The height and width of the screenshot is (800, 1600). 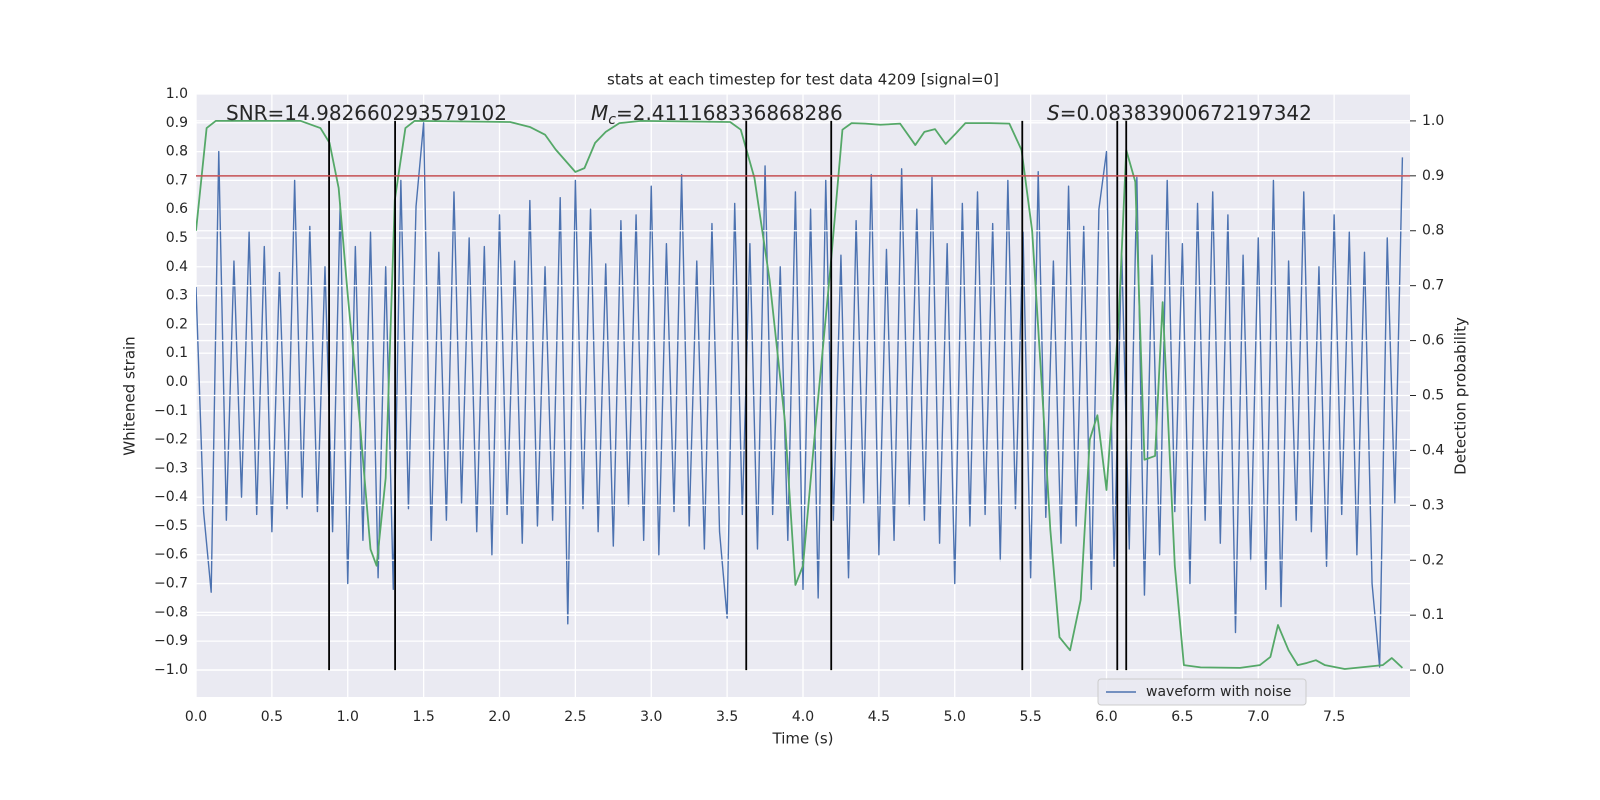 I want to click on x-tick-label: 0.5, so click(x=272, y=717).